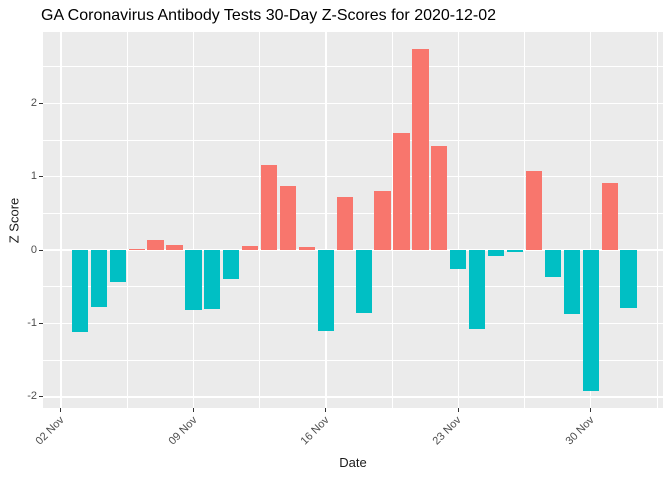  What do you see at coordinates (447, 431) in the screenshot?
I see `x-tick-label: 23 Nov` at bounding box center [447, 431].